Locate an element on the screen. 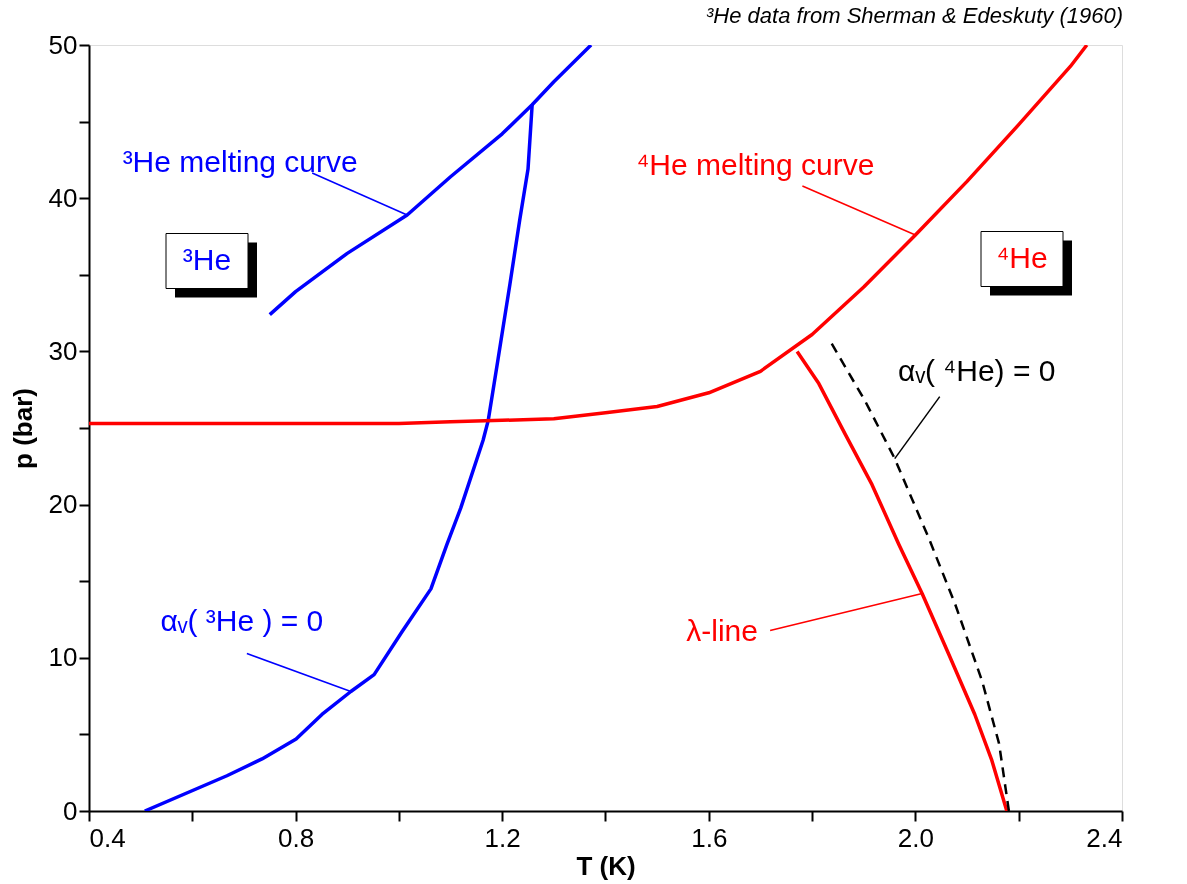 This screenshot has width=1187, height=884. annotation: αᵥ( ⁴He) = 0 is located at coordinates (977, 370).